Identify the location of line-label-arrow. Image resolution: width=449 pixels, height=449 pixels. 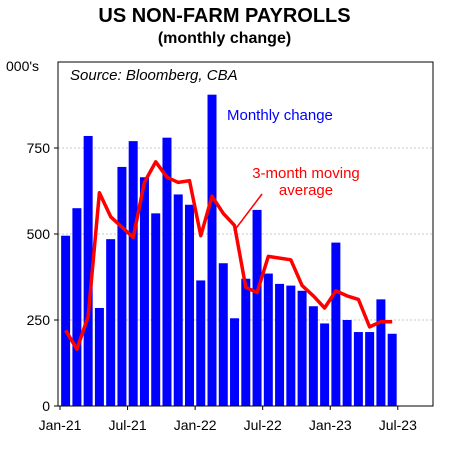
(248, 212).